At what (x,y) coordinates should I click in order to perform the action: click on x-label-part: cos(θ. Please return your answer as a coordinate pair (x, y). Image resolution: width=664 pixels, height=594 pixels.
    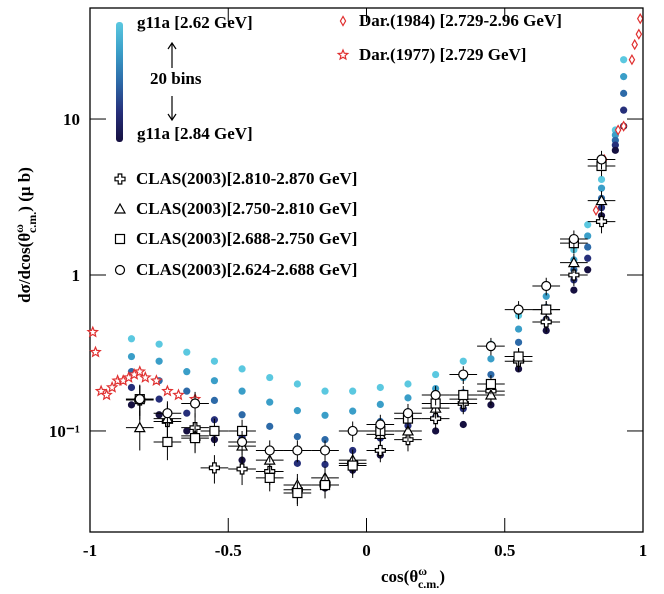
    Looking at the image, I should click on (399, 576).